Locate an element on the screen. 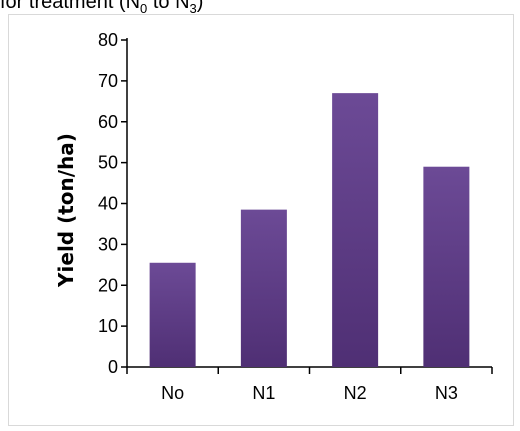 This screenshot has width=520, height=431. x-tick-label: N1 is located at coordinates (263, 393).